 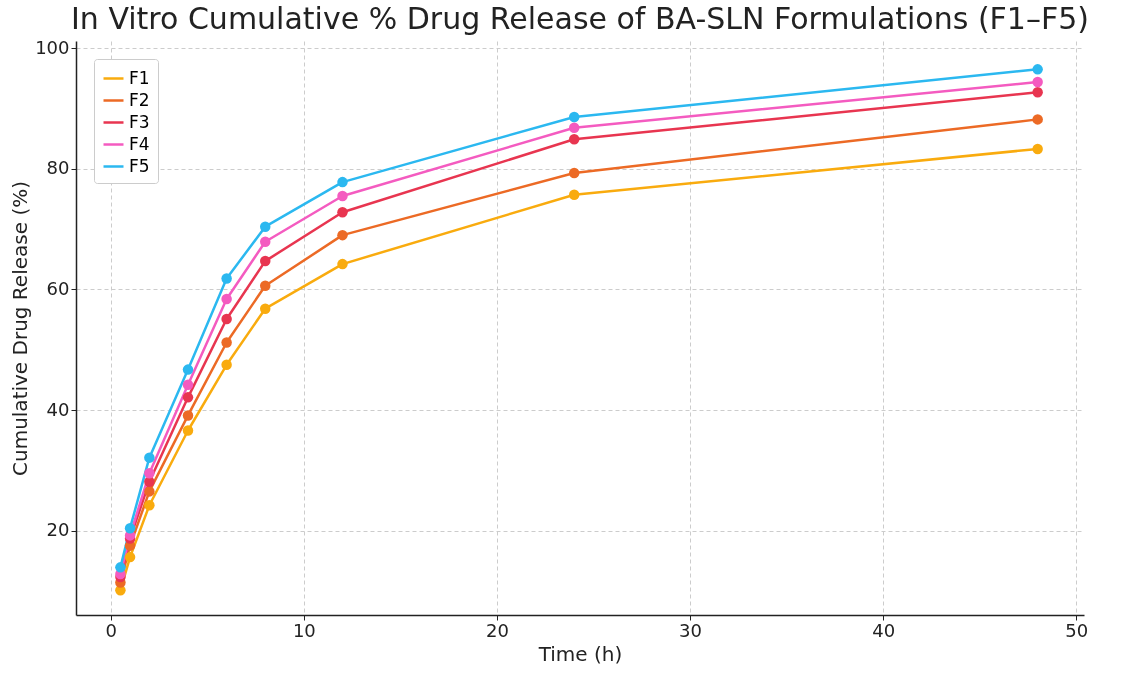 I want to click on legend-label: F3, so click(x=139, y=121).